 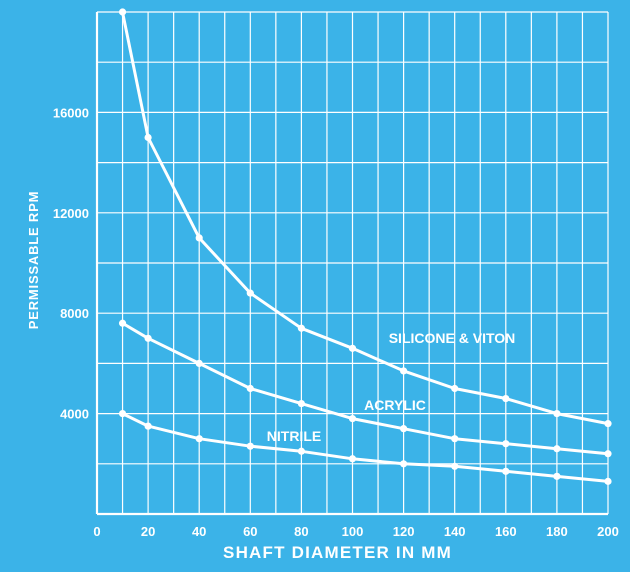 What do you see at coordinates (71, 213) in the screenshot?
I see `y-tick-label: 12000` at bounding box center [71, 213].